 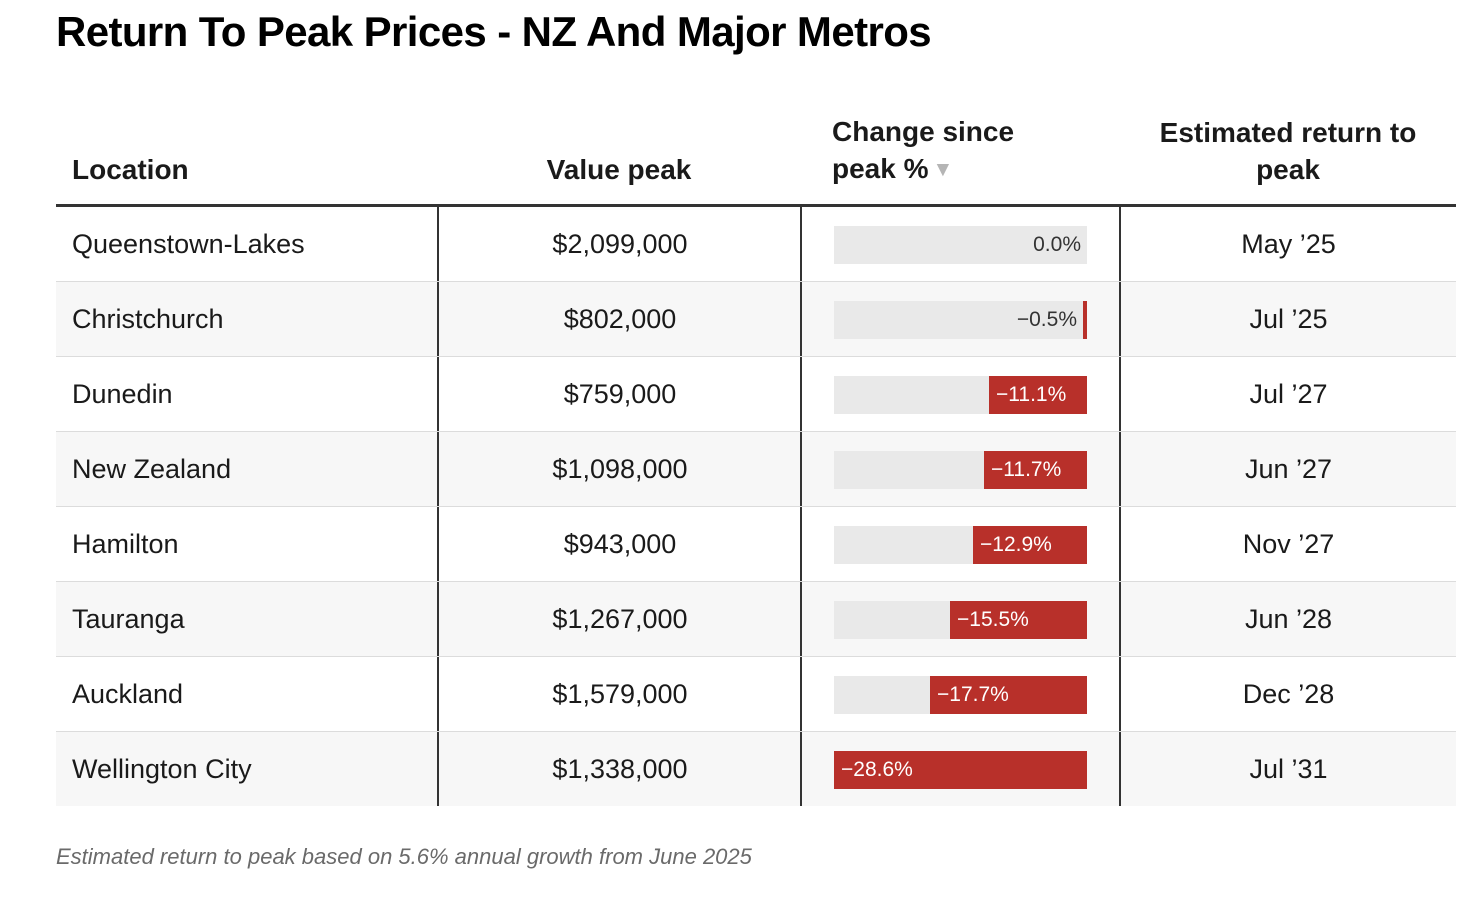 I want to click on change-bar-track: −0.5%, so click(x=960, y=320).